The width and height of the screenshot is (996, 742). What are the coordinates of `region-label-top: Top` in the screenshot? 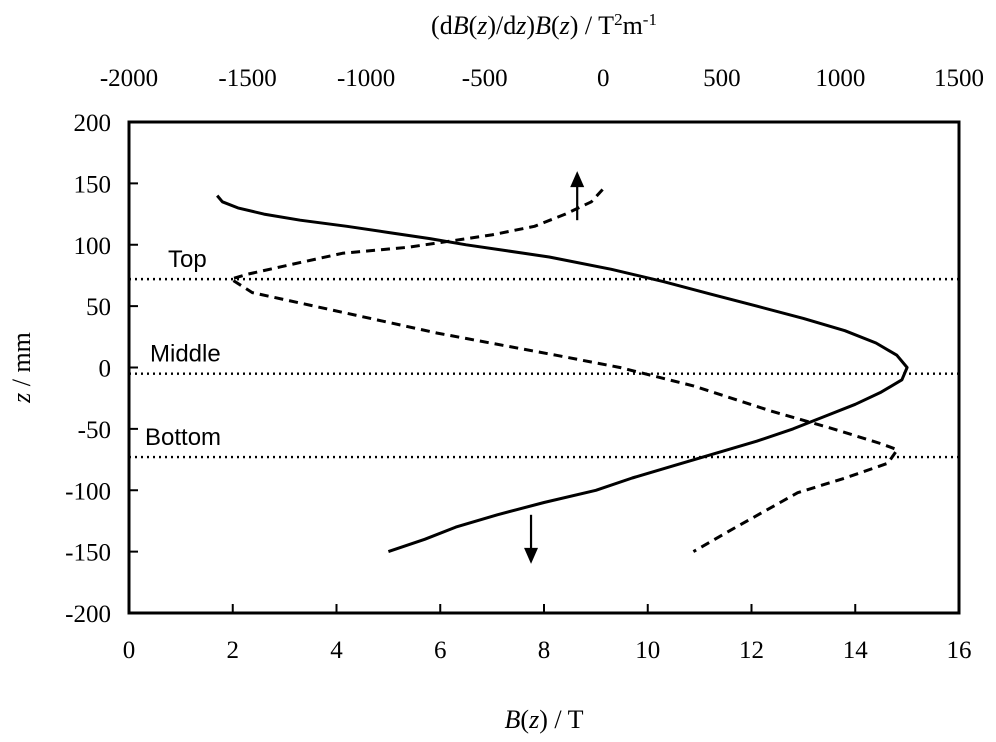 It's located at (187, 259).